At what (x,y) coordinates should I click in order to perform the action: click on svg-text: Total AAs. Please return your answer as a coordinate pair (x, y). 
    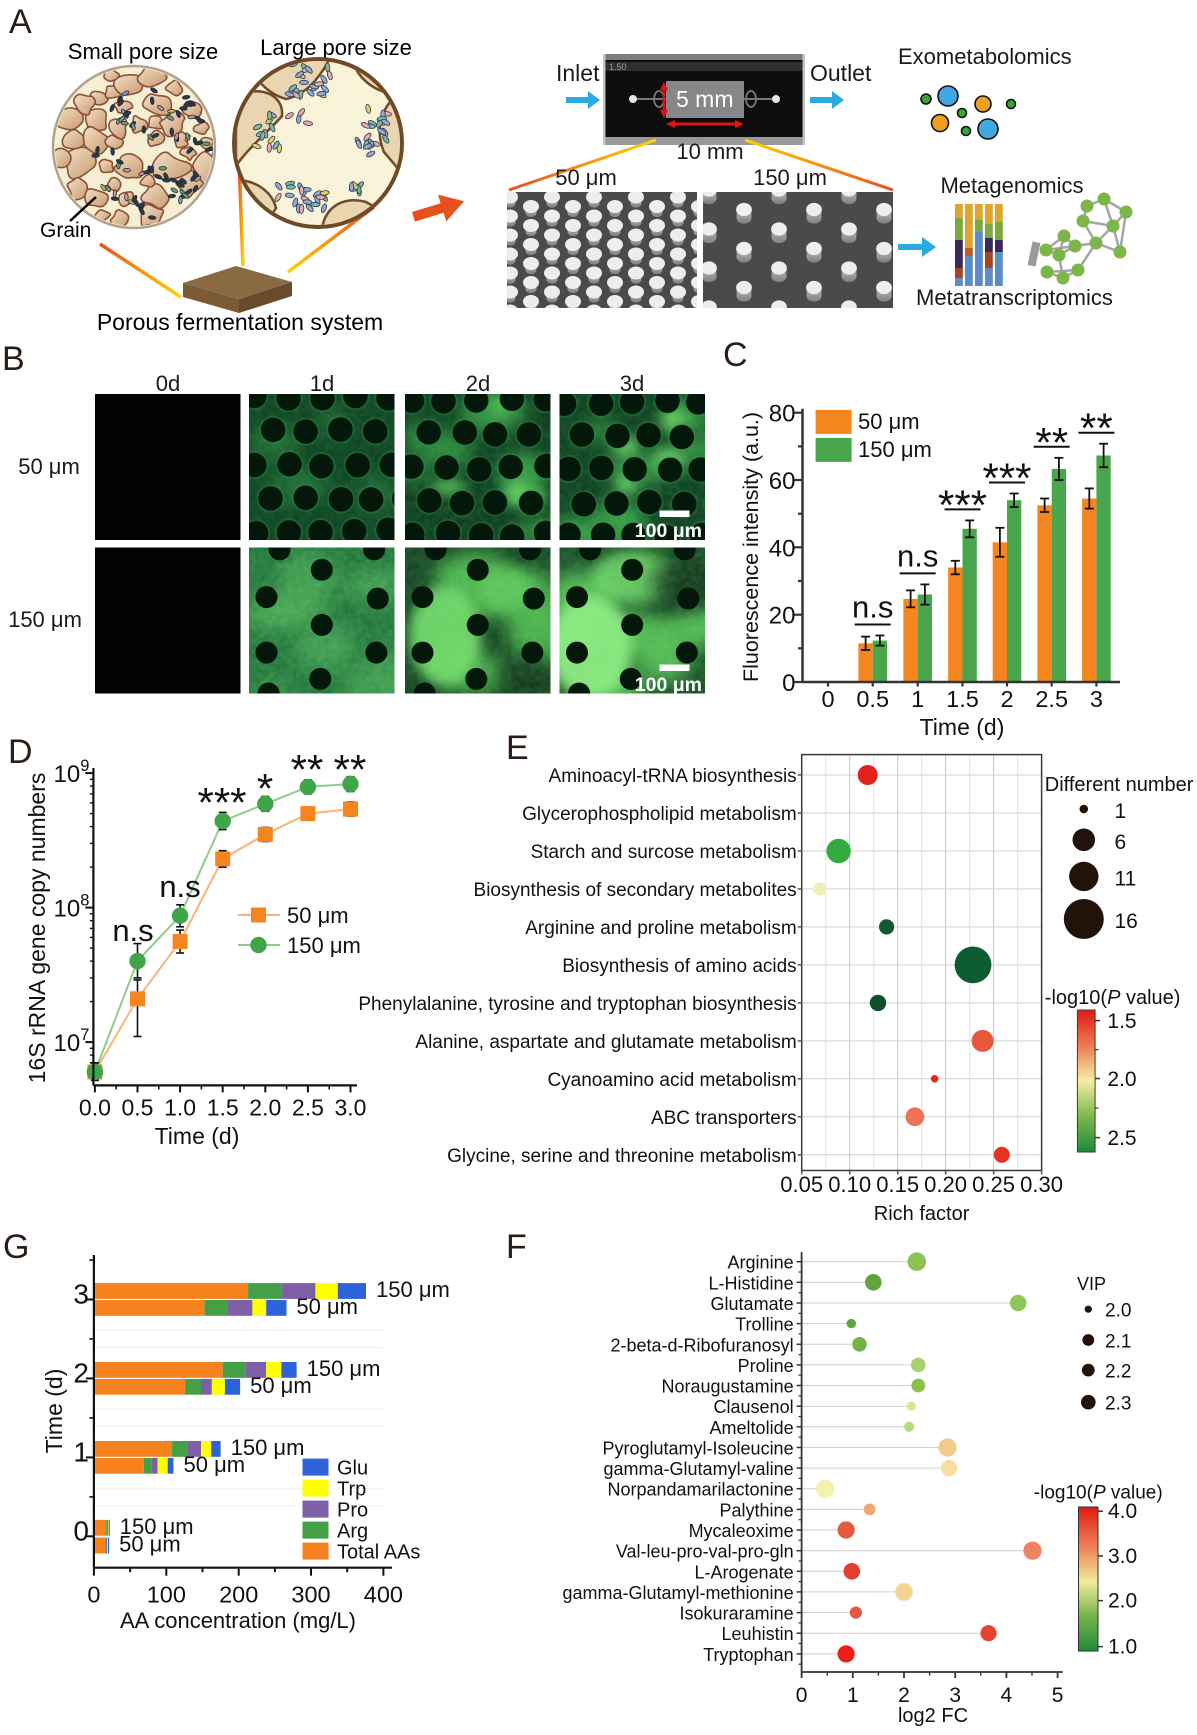
    Looking at the image, I should click on (378, 1553).